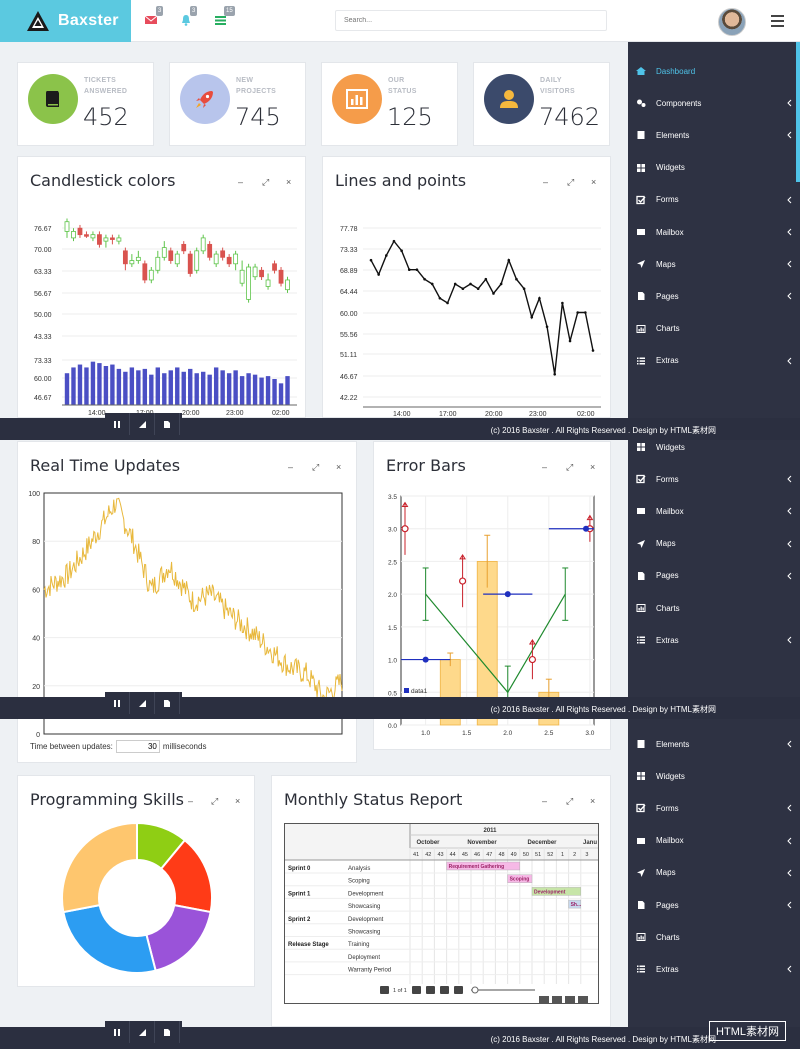 This screenshot has width=800, height=1049. Describe the element at coordinates (798, 112) in the screenshot. I see `sidebar-scrollbar` at that location.